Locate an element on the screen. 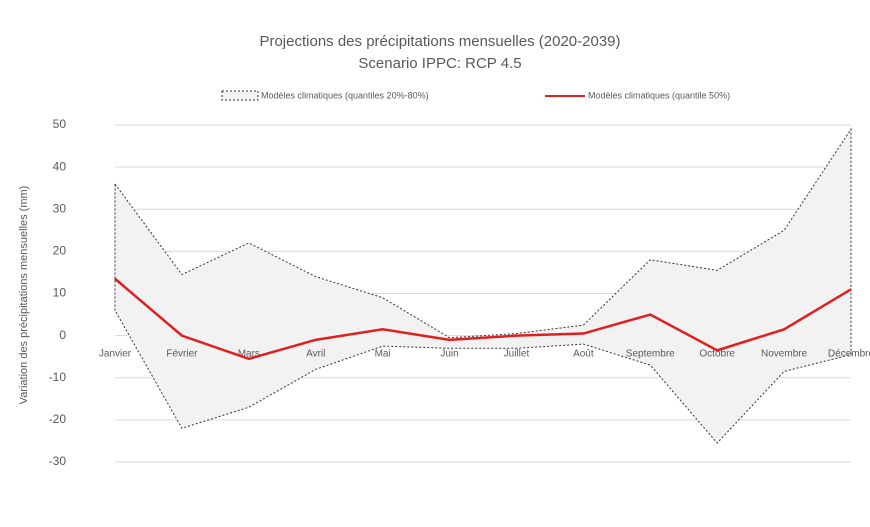 This screenshot has height=527, width=870. y-tick-label: -20 is located at coordinates (58, 419).